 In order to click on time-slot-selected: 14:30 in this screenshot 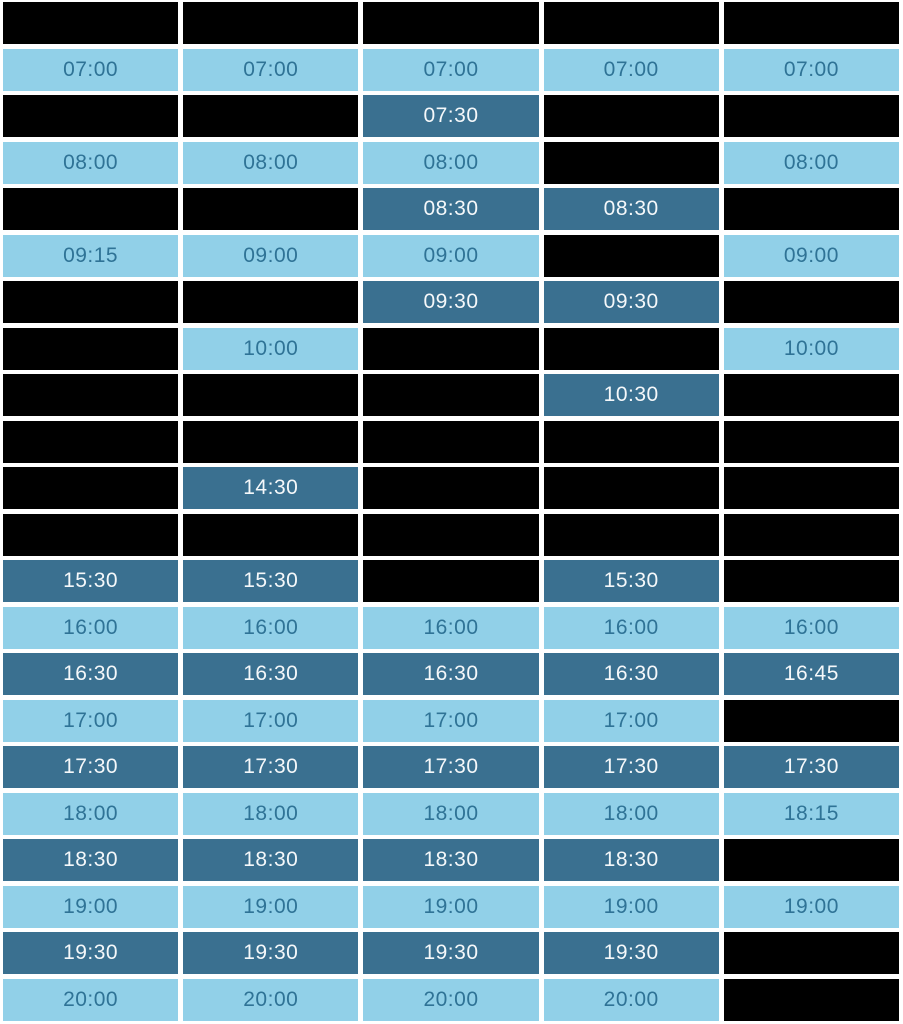, I will do `click(271, 488)`.